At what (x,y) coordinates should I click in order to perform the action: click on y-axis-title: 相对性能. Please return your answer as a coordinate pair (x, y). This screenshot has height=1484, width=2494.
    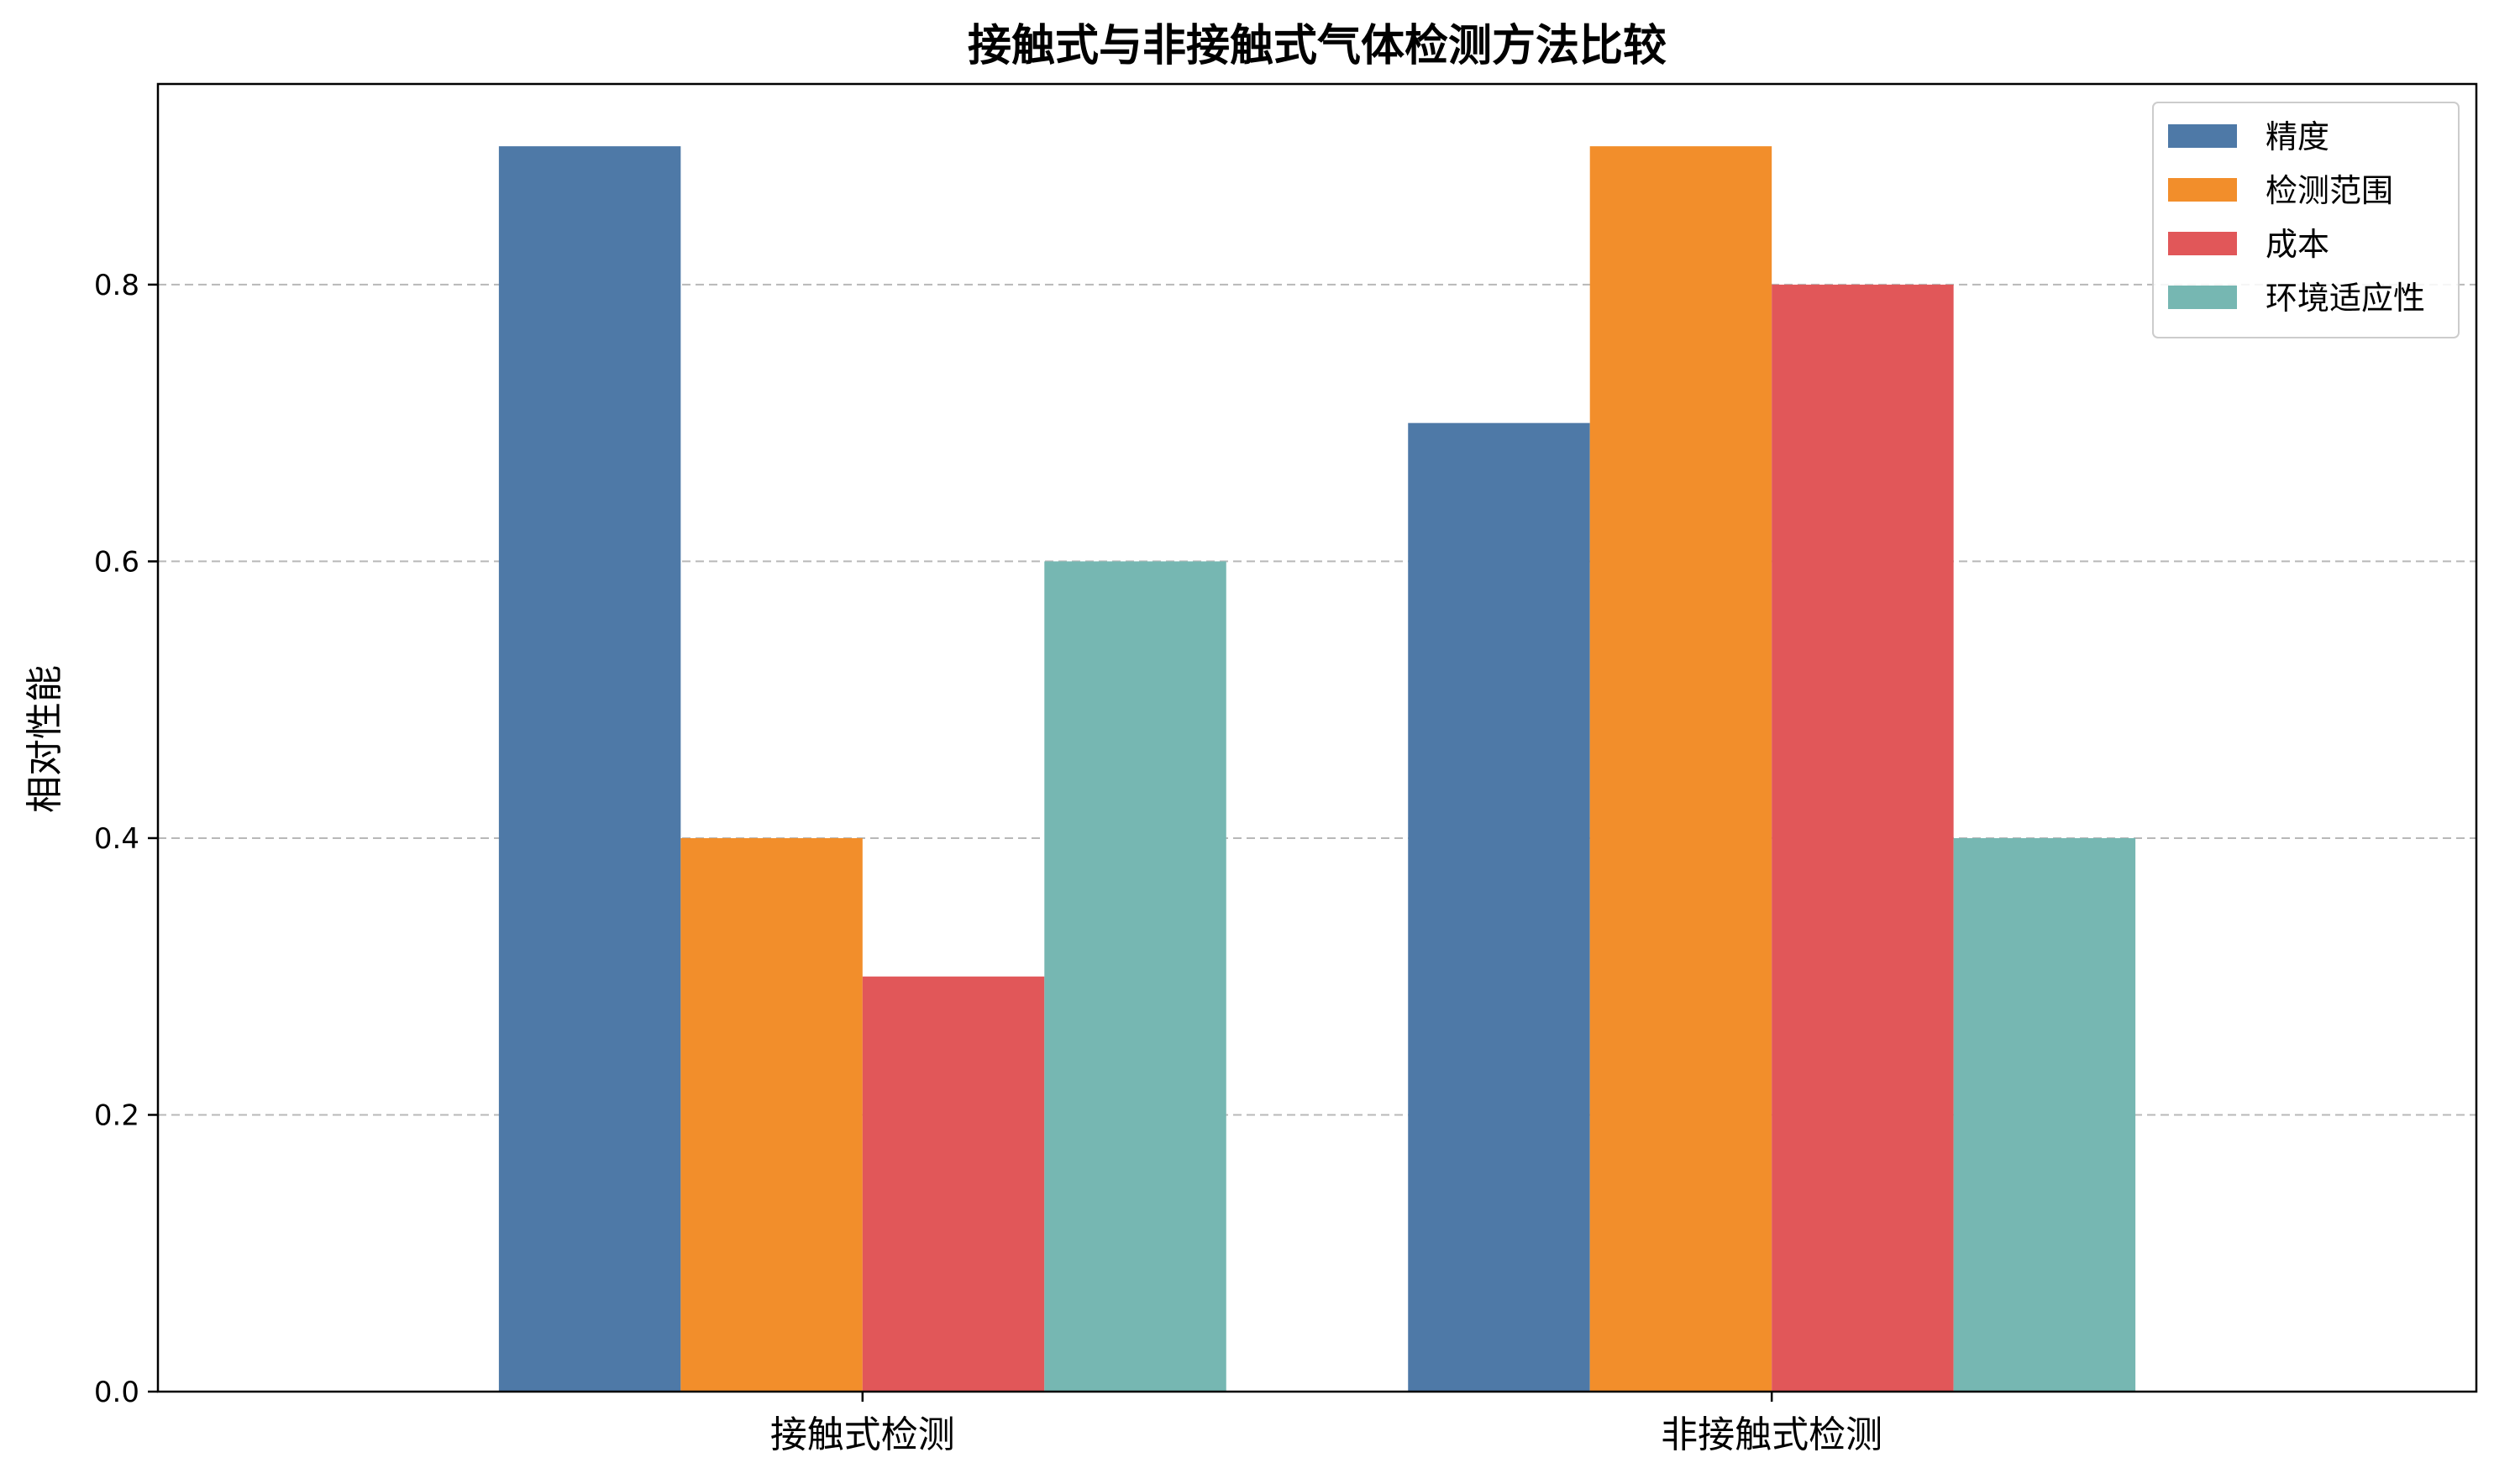
    Looking at the image, I should click on (45, 739).